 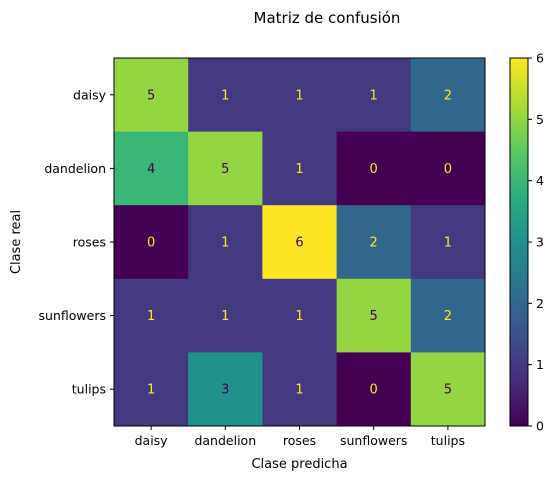 I want to click on colorbar-ticks: 0 1 2 3 4 5 6, so click(x=536, y=242).